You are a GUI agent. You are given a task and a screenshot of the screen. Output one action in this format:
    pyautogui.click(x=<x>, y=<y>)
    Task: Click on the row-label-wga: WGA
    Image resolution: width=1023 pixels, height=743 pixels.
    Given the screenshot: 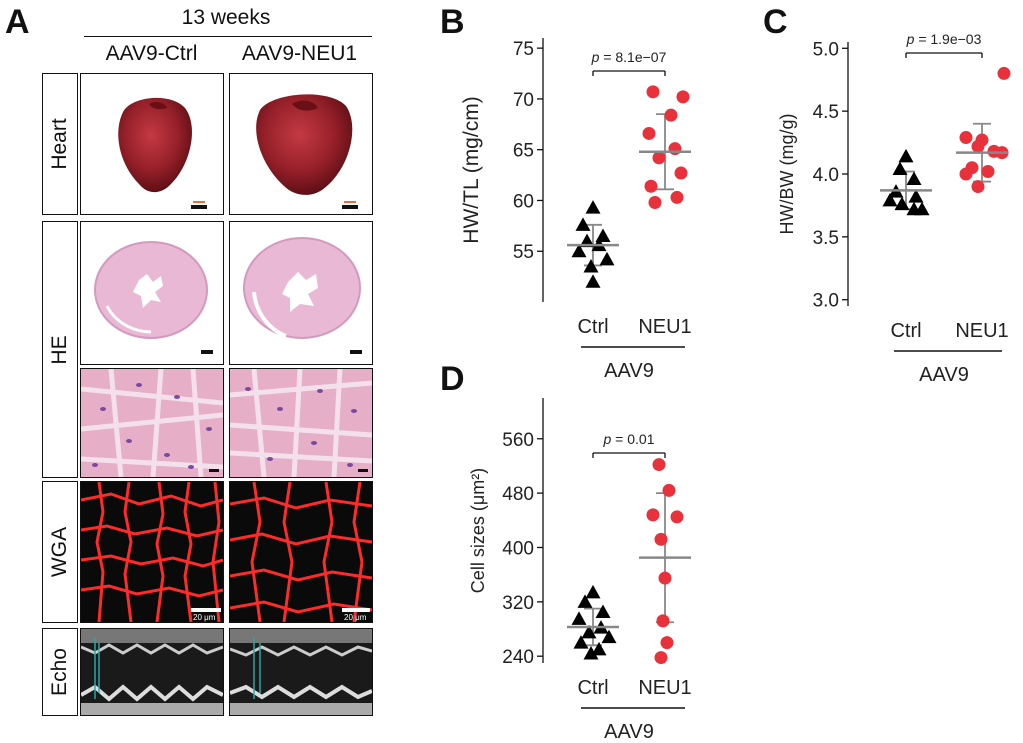 What is the action you would take?
    pyautogui.click(x=60, y=552)
    